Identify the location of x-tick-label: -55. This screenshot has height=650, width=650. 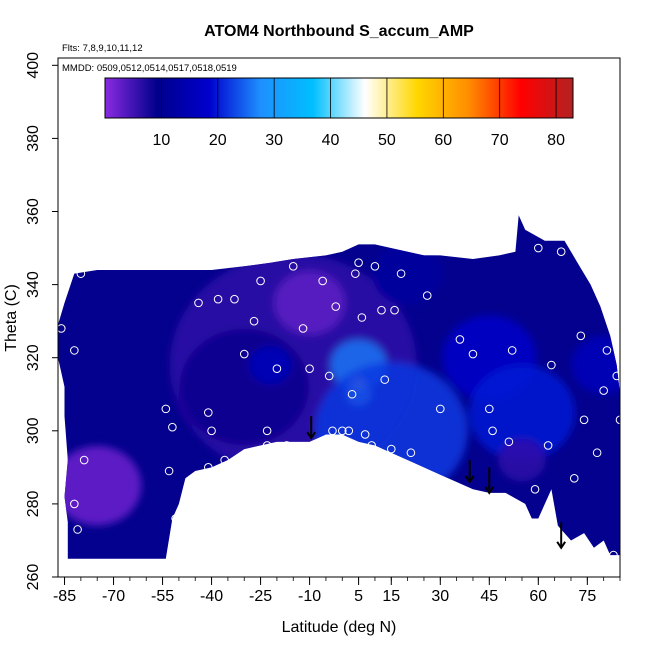
(162, 596).